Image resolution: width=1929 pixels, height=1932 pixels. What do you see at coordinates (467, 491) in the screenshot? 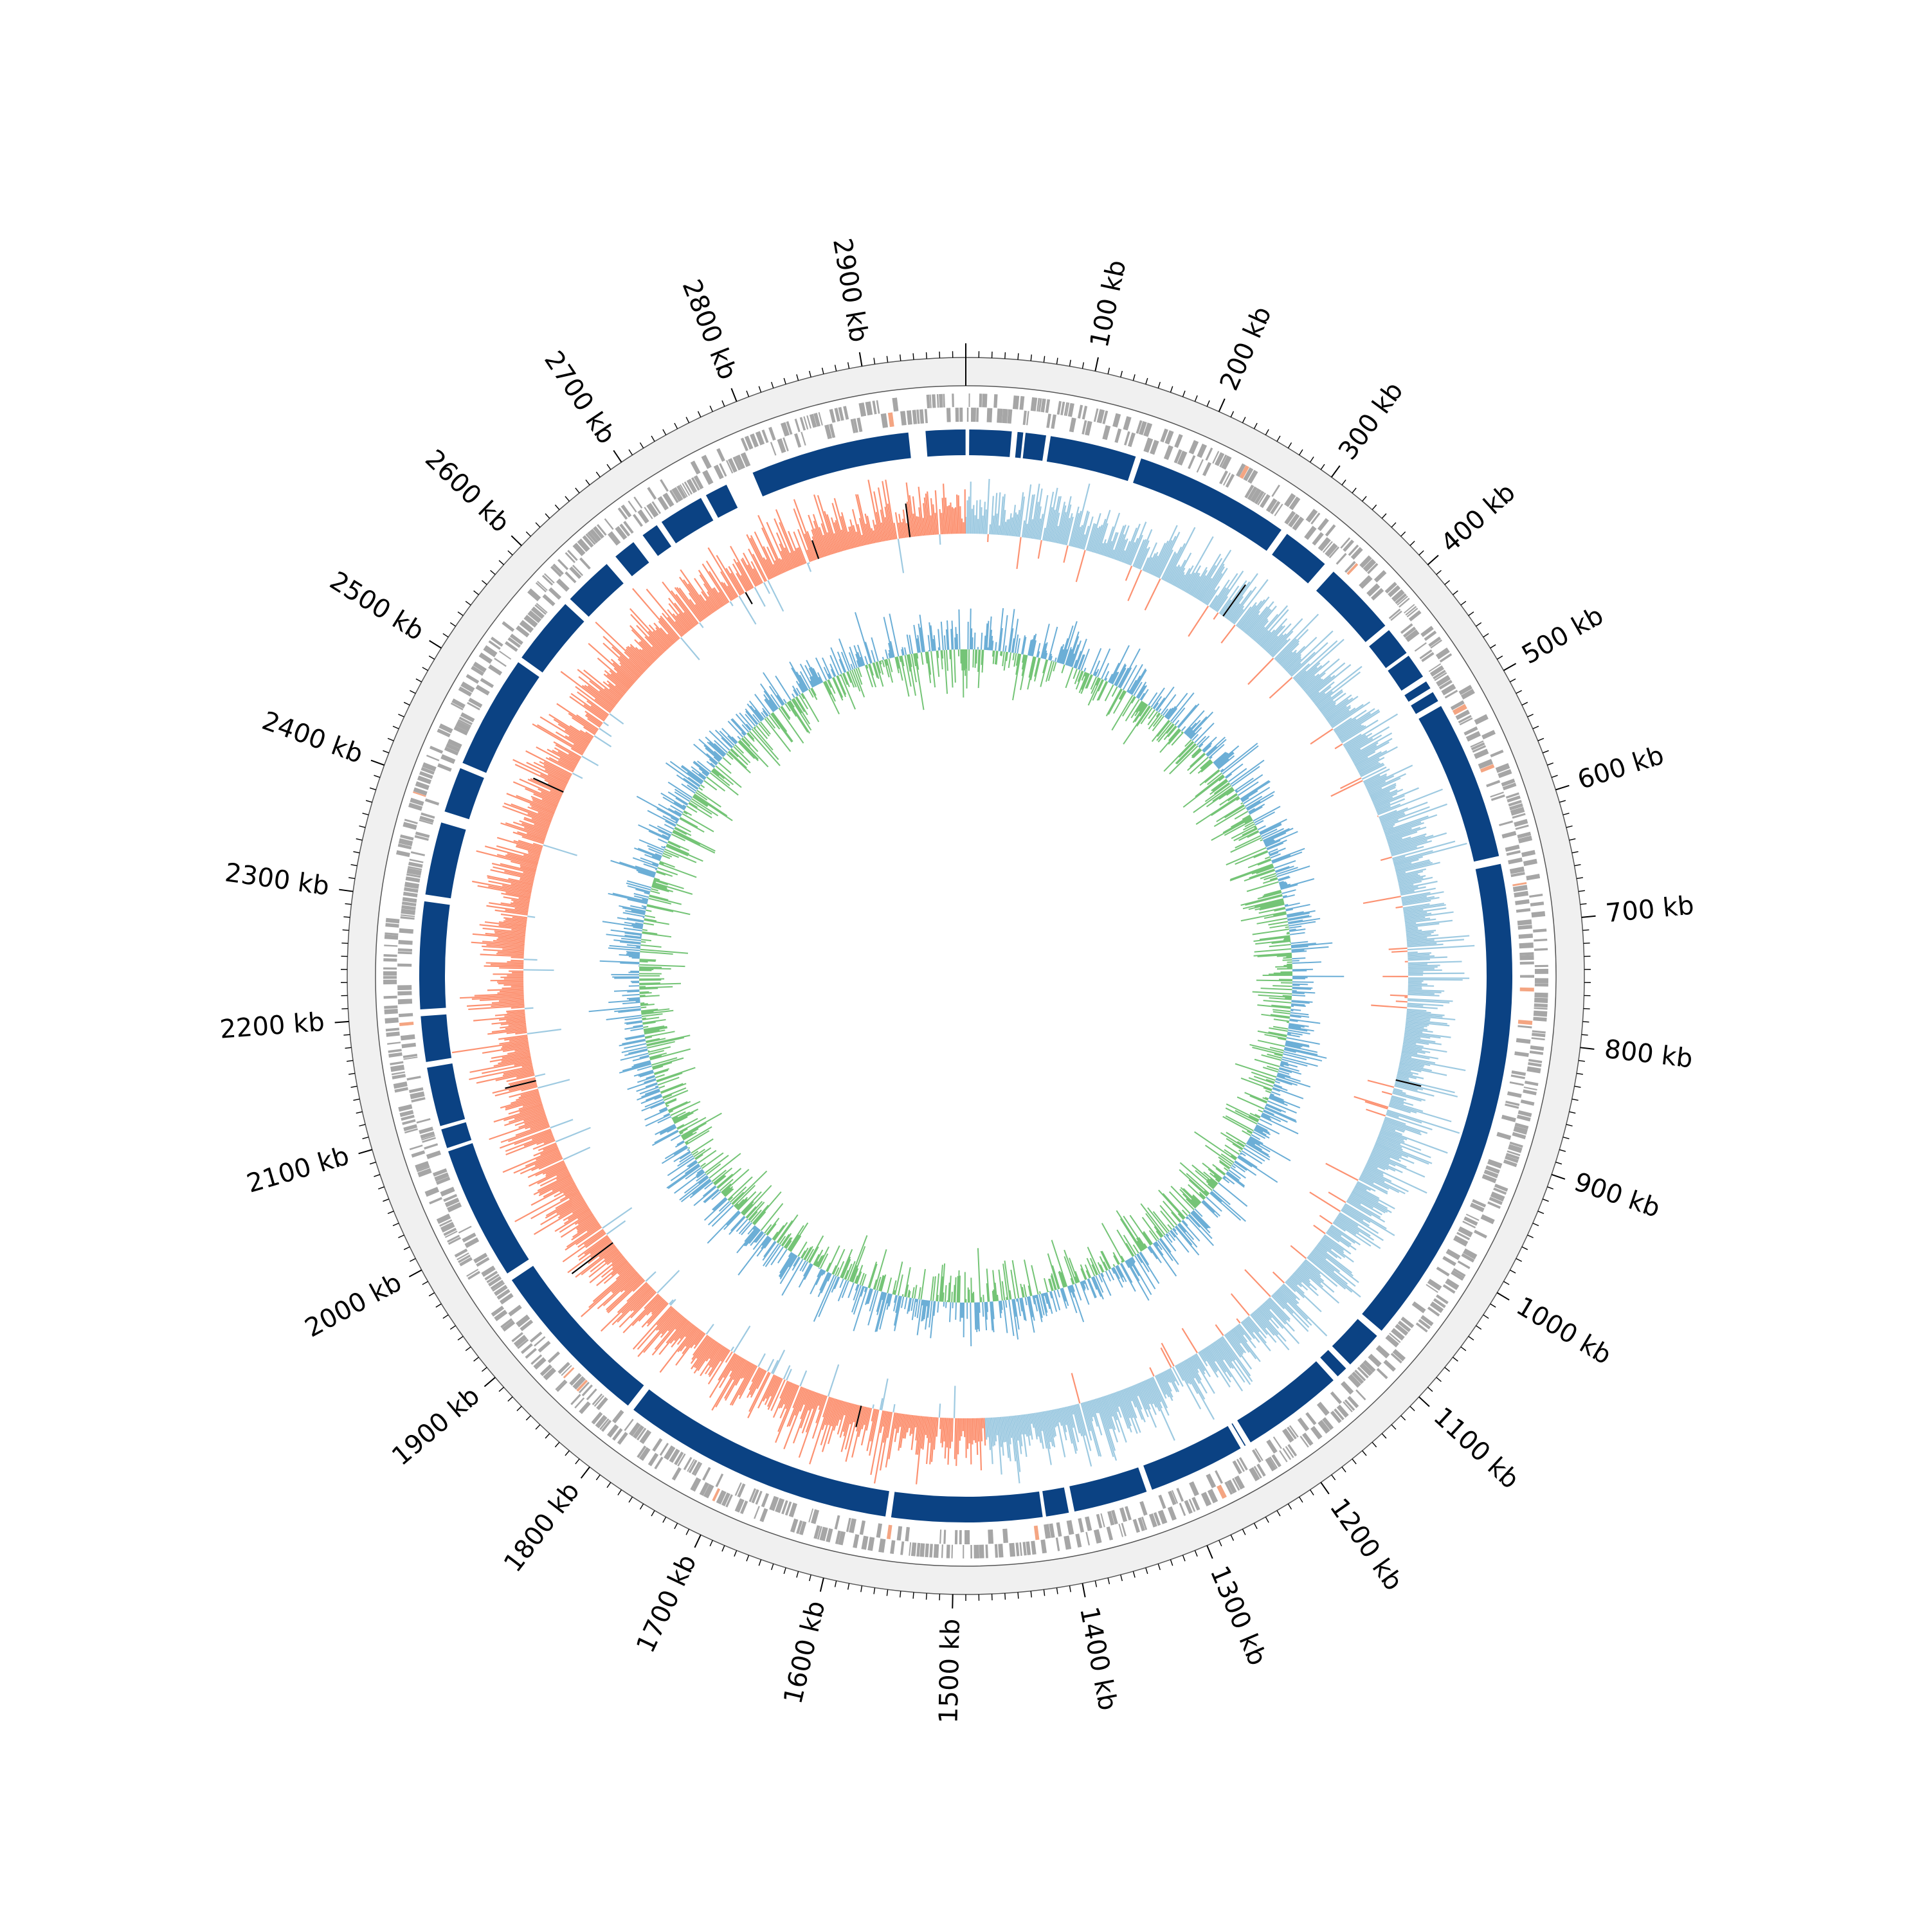
I see `tick-label: 2600 kb` at bounding box center [467, 491].